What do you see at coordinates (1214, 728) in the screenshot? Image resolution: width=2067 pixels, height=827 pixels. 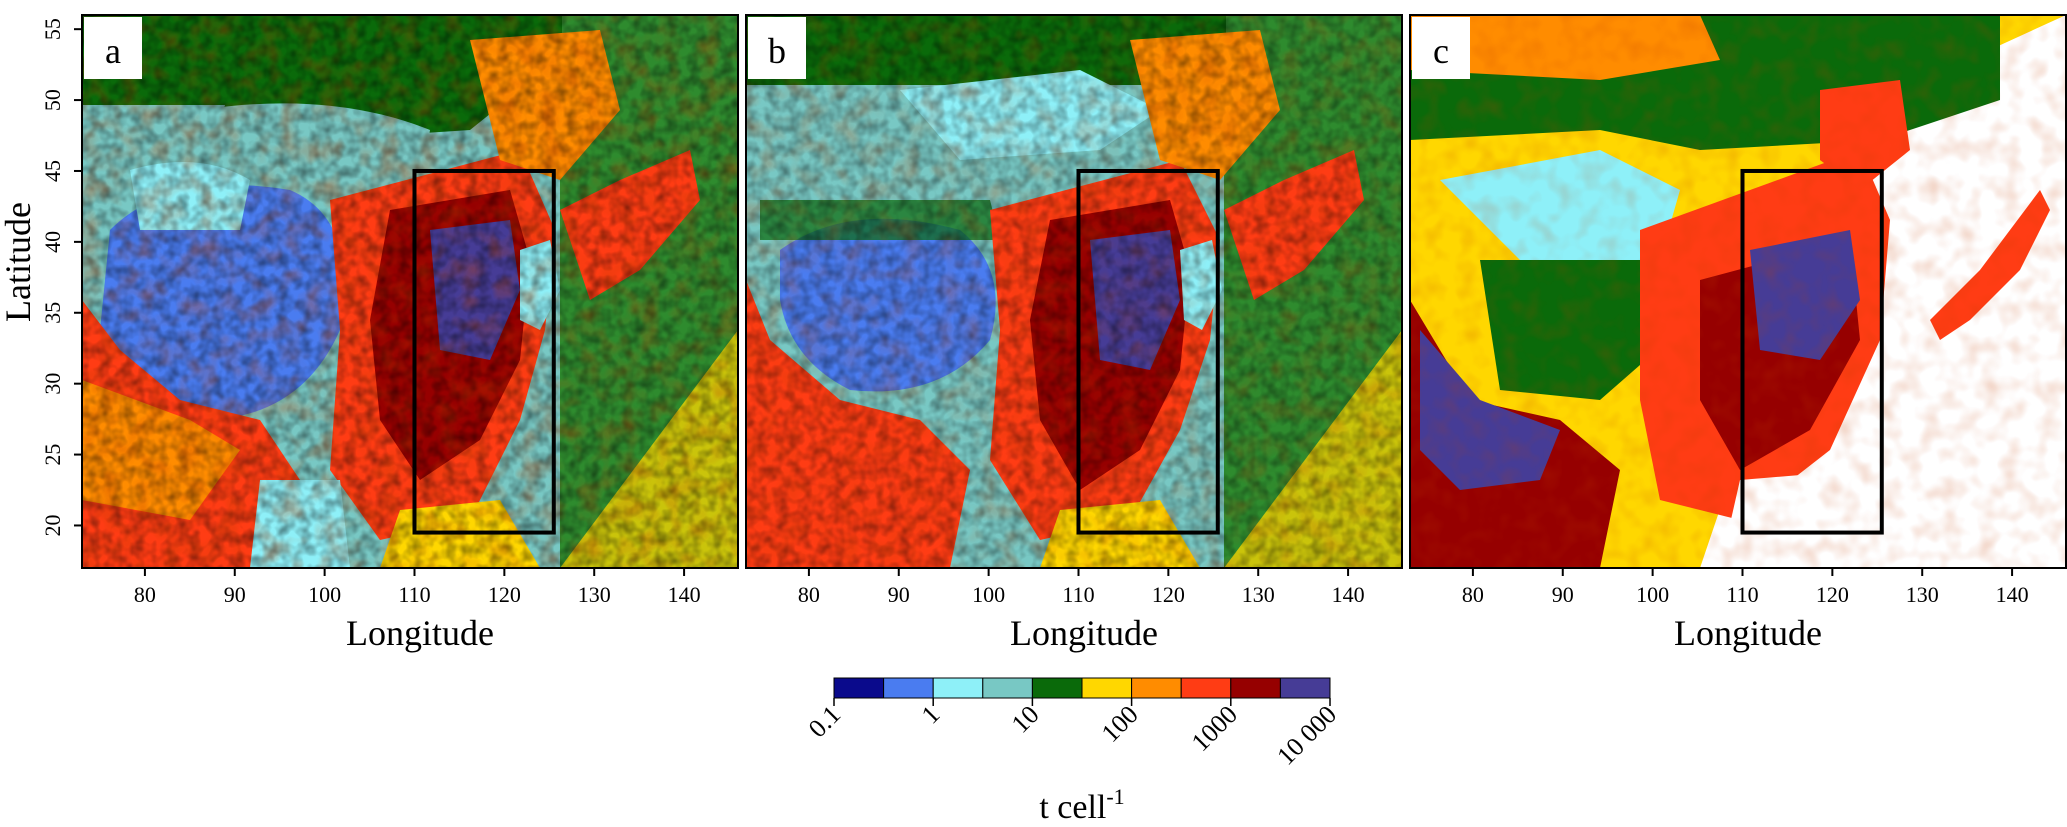 I see `colorbar-tick-label: 1000` at bounding box center [1214, 728].